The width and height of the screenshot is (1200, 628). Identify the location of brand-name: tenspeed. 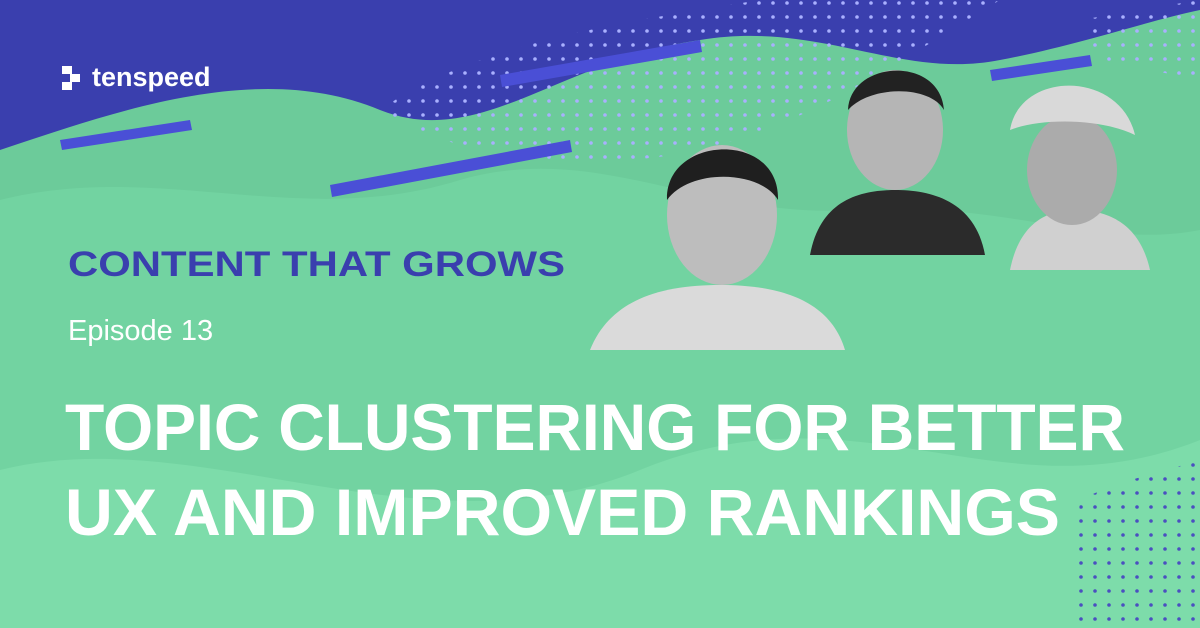
(151, 77).